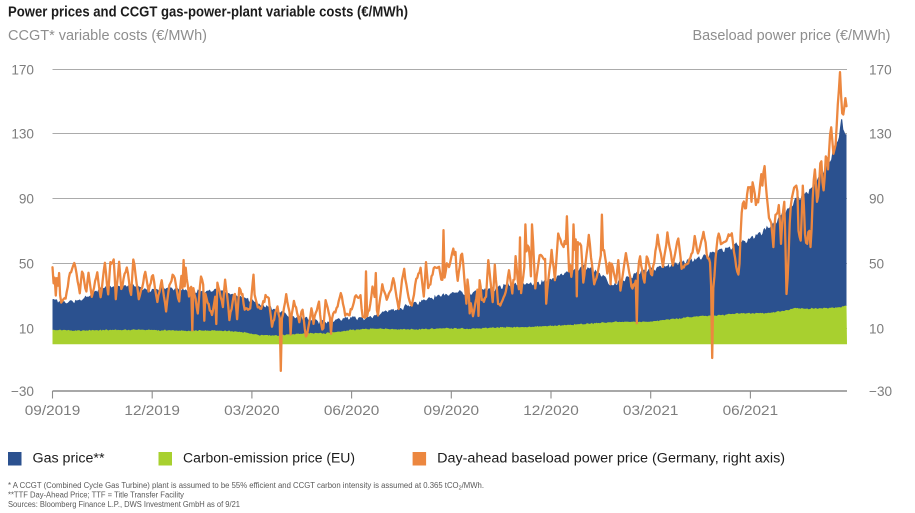 The height and width of the screenshot is (513, 915). What do you see at coordinates (53, 411) in the screenshot?
I see `svg-text: 09/2019` at bounding box center [53, 411].